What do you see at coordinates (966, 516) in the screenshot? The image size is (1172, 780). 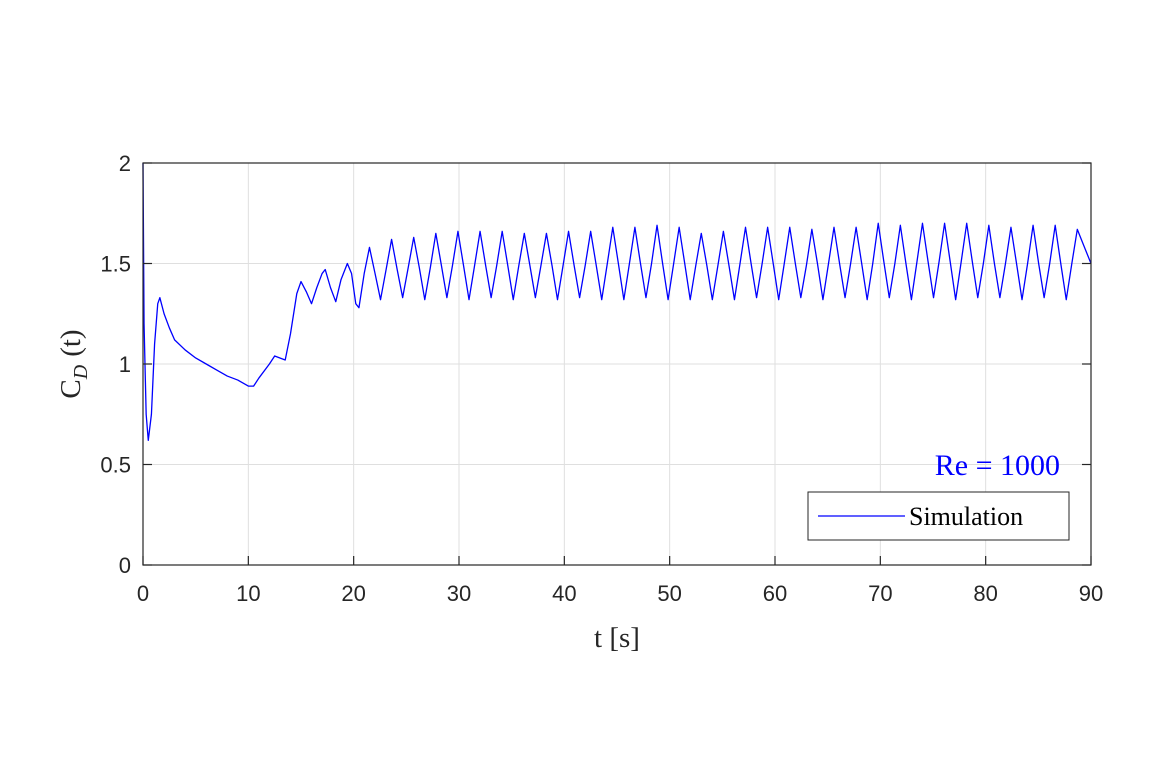 I see `legend-label: Simulation` at bounding box center [966, 516].